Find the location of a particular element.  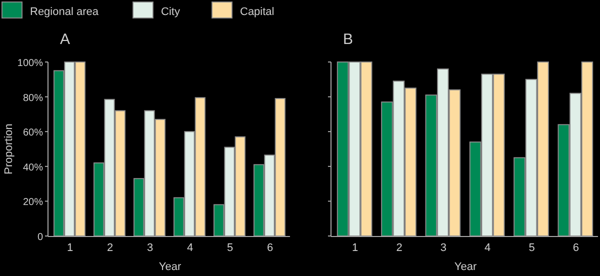

legend-label: Regional area is located at coordinates (65, 12).